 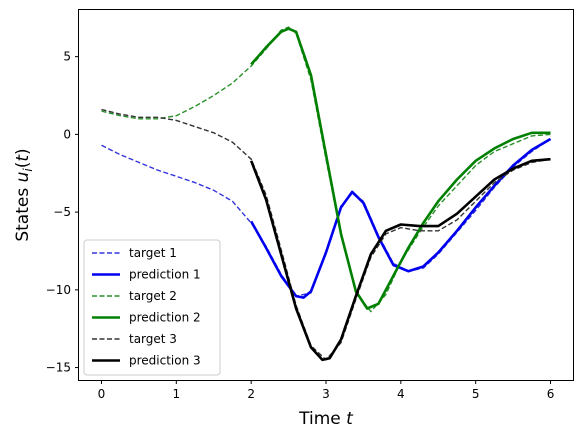 What do you see at coordinates (165, 361) in the screenshot?
I see `legend-label: prediction 3` at bounding box center [165, 361].